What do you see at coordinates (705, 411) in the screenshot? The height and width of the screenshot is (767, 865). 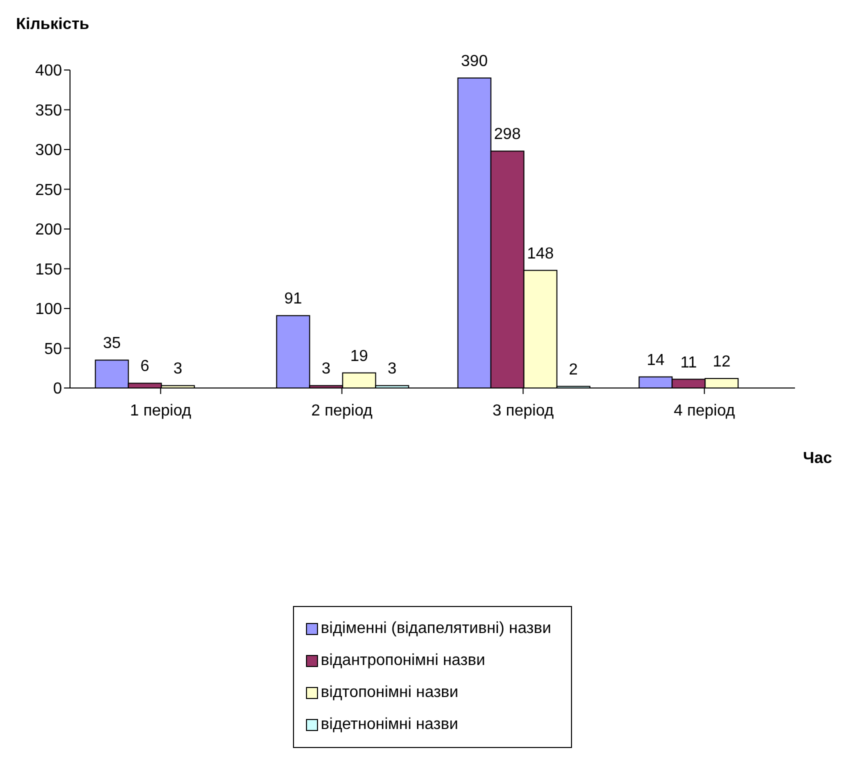 I see `x-tick-label: 4 період` at bounding box center [705, 411].